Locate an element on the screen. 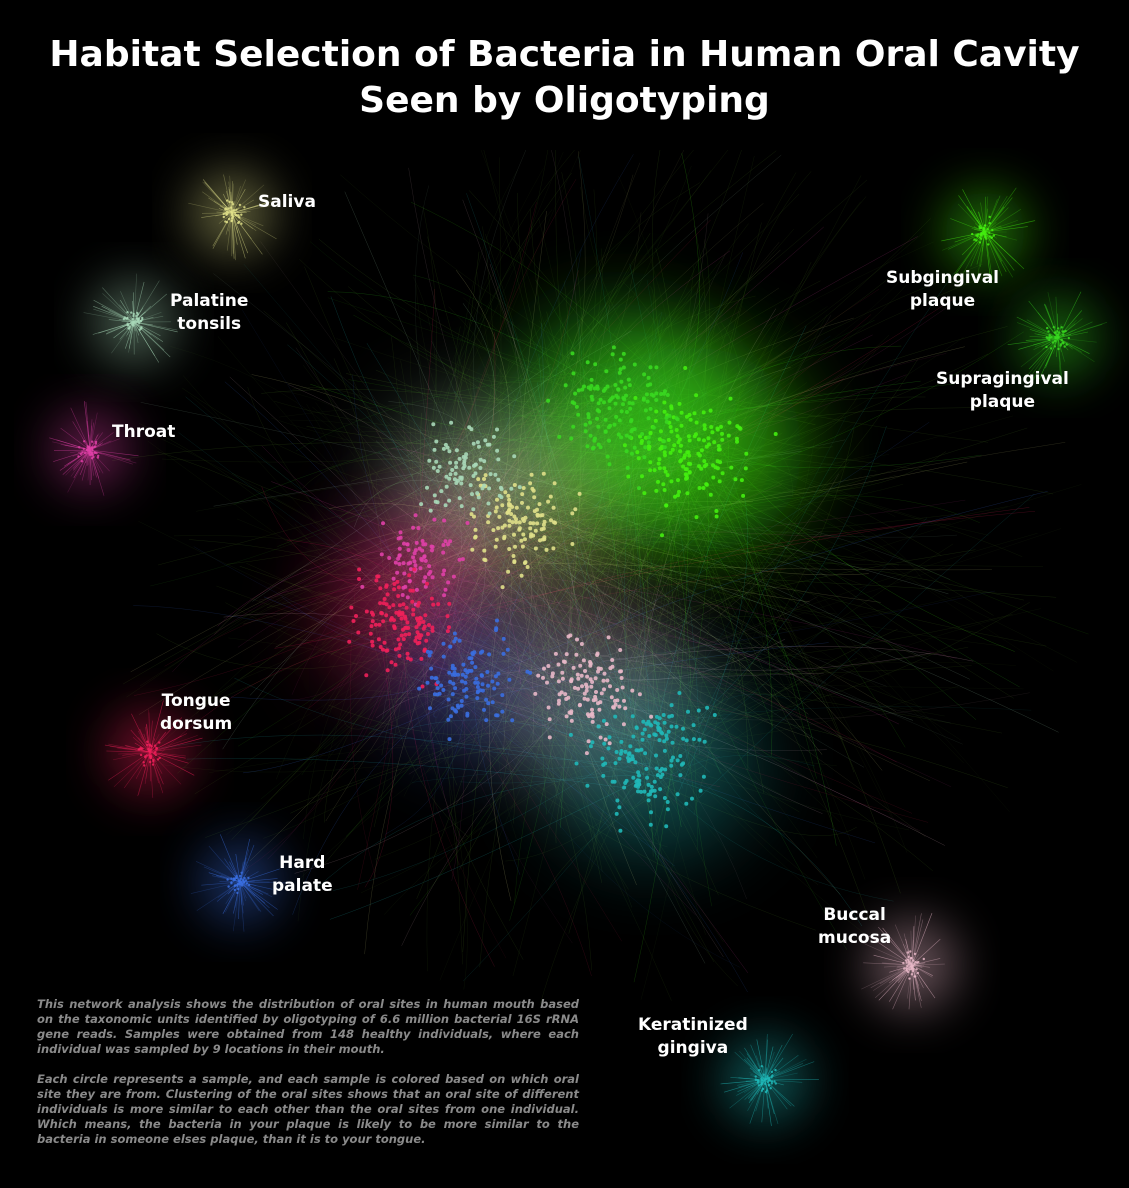  network-edge is located at coordinates (770, 593).